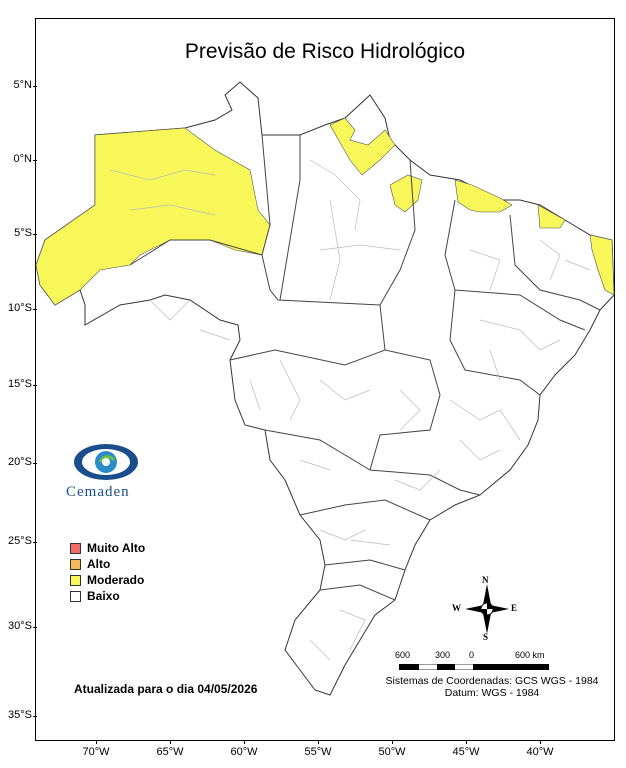  What do you see at coordinates (530, 655) in the screenshot?
I see `scale-label-600km: 600 km` at bounding box center [530, 655].